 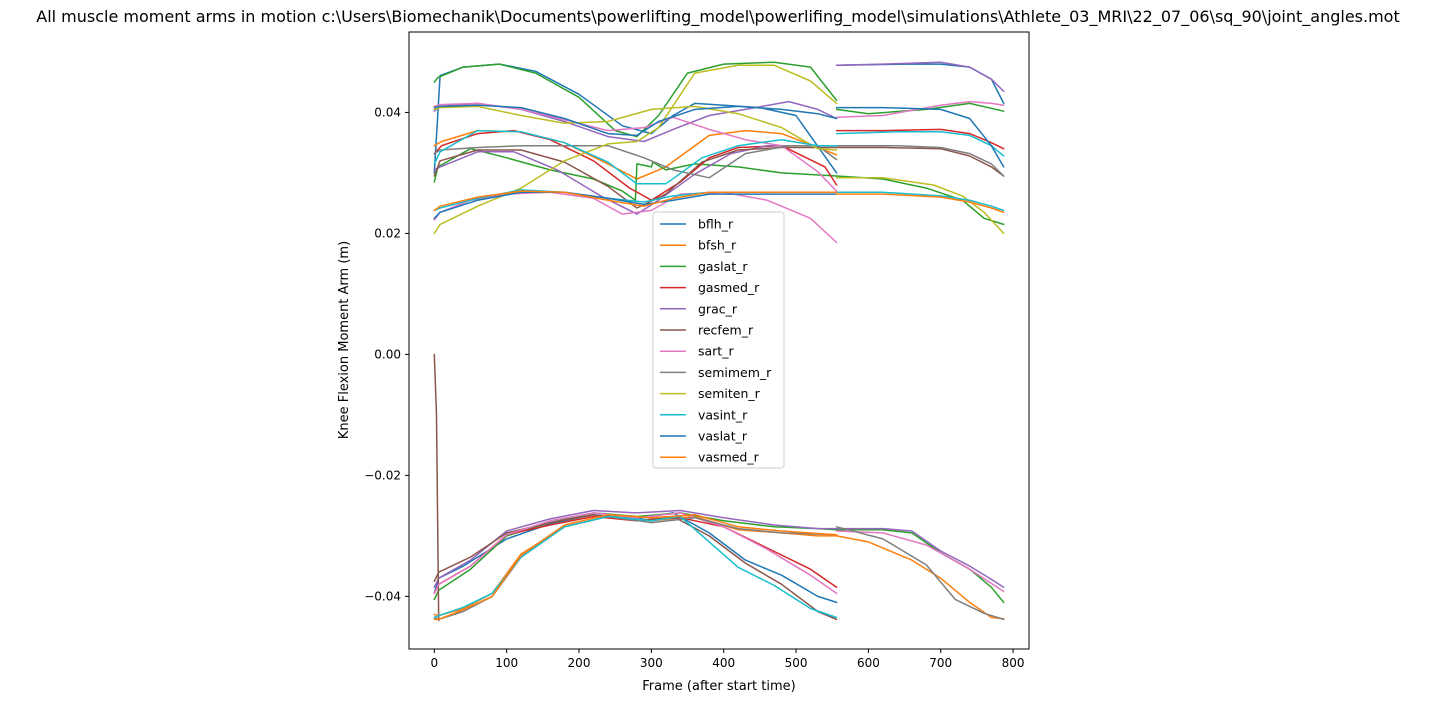 What do you see at coordinates (940, 663) in the screenshot?
I see `x-tick-label: 700` at bounding box center [940, 663].